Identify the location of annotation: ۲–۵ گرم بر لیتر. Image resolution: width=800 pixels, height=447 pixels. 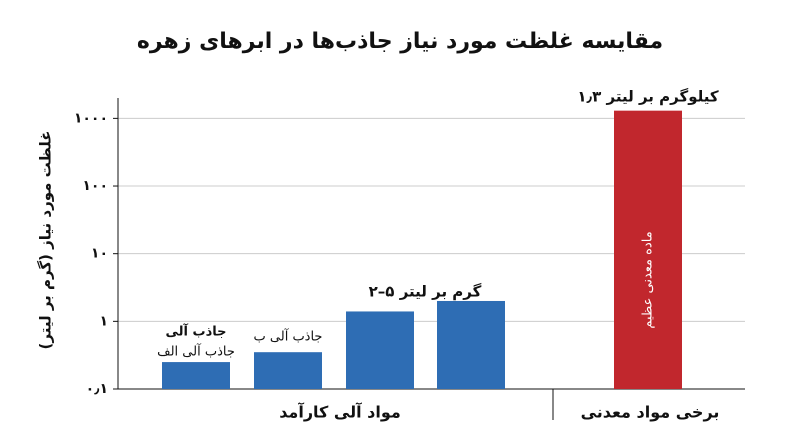
(425, 292).